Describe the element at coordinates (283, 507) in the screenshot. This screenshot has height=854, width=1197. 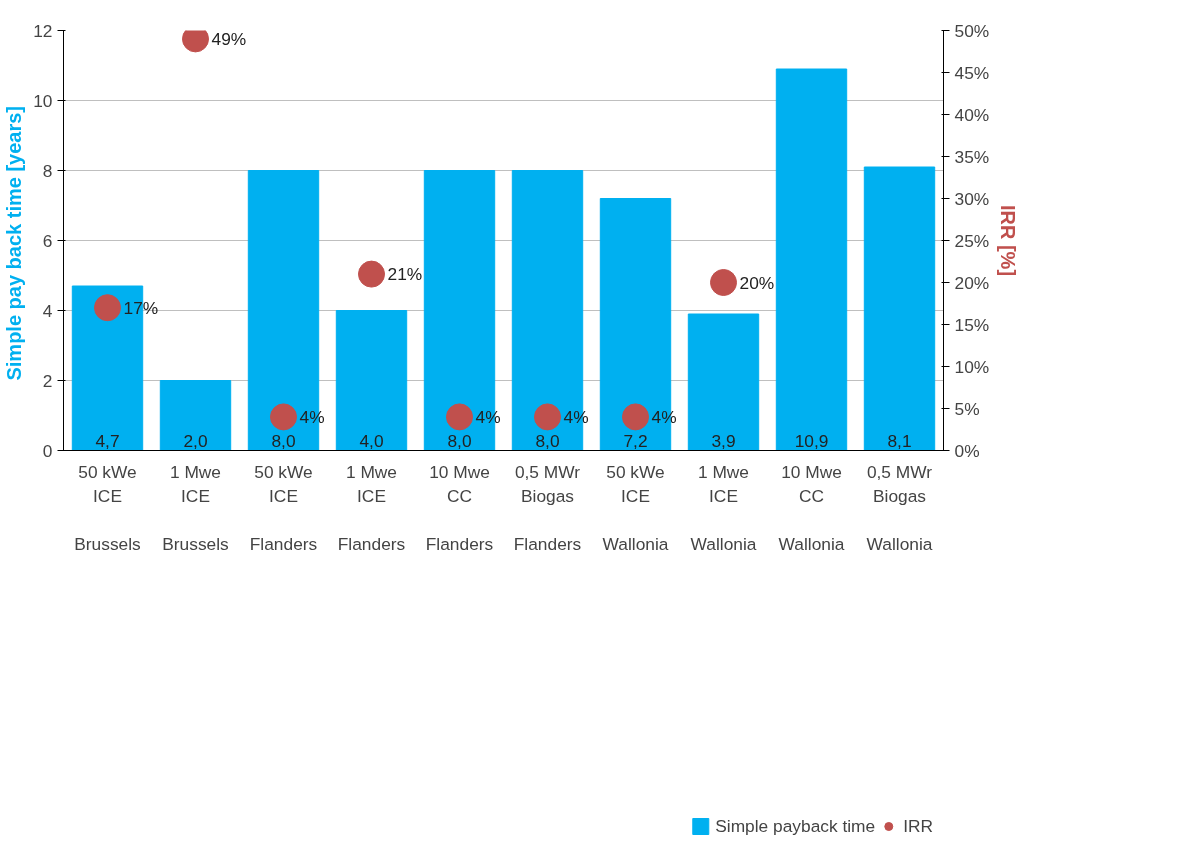
I see `category-label: 50 kWe ICE Flanders` at that location.